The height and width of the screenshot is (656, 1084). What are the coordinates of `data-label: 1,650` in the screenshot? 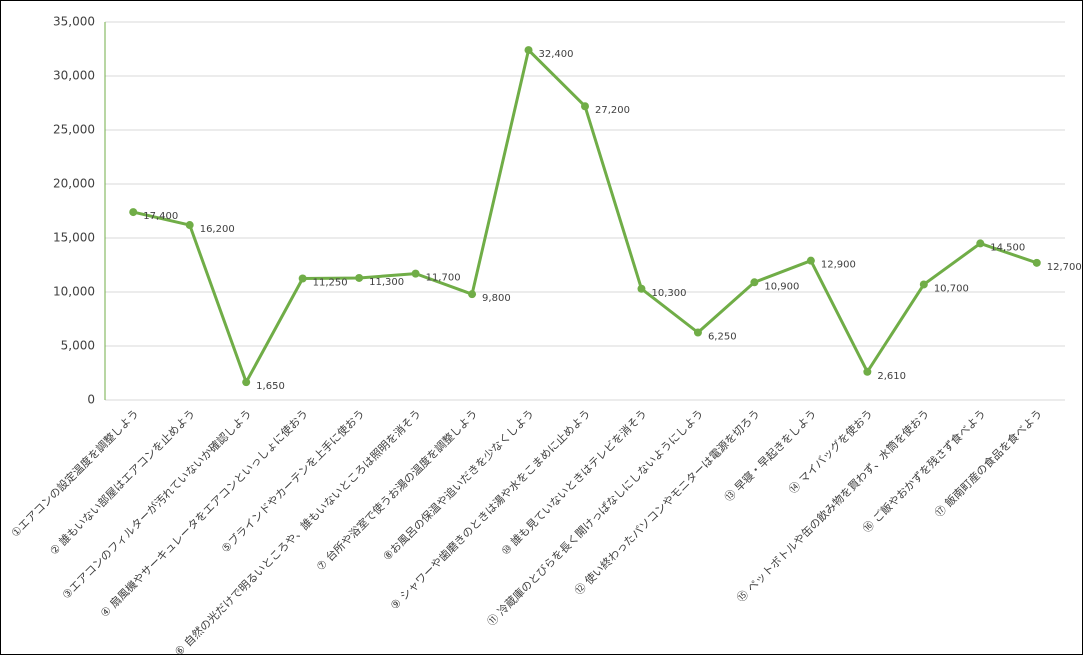 It's located at (270, 386).